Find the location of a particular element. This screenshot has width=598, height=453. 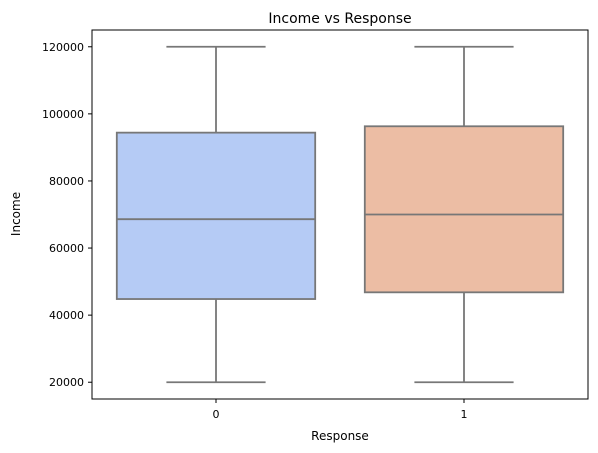

y-tick-label: 20000 is located at coordinates (66, 382).